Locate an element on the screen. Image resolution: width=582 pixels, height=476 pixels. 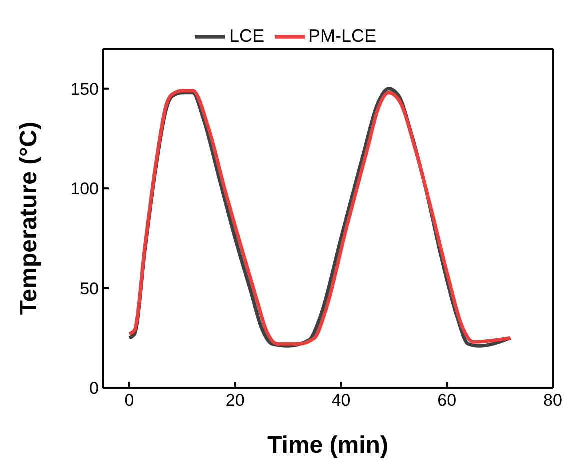
y-tick-label: 0 is located at coordinates (94, 388).